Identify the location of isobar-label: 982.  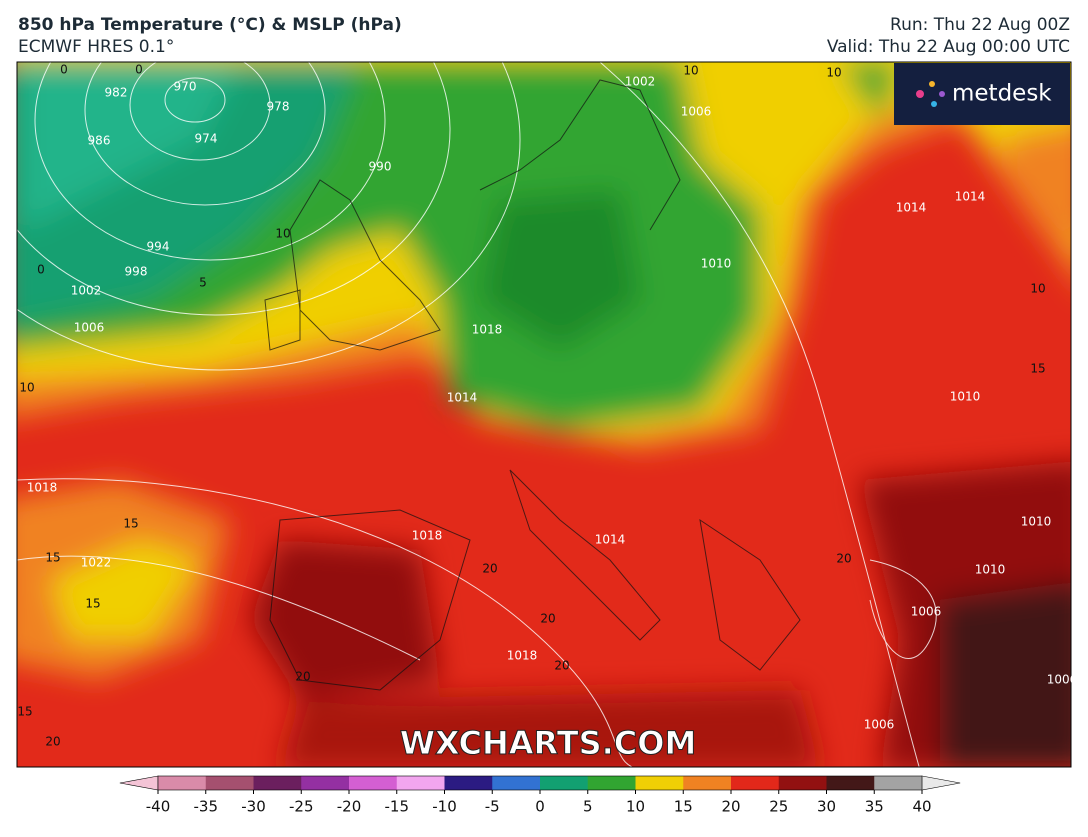
(116, 93).